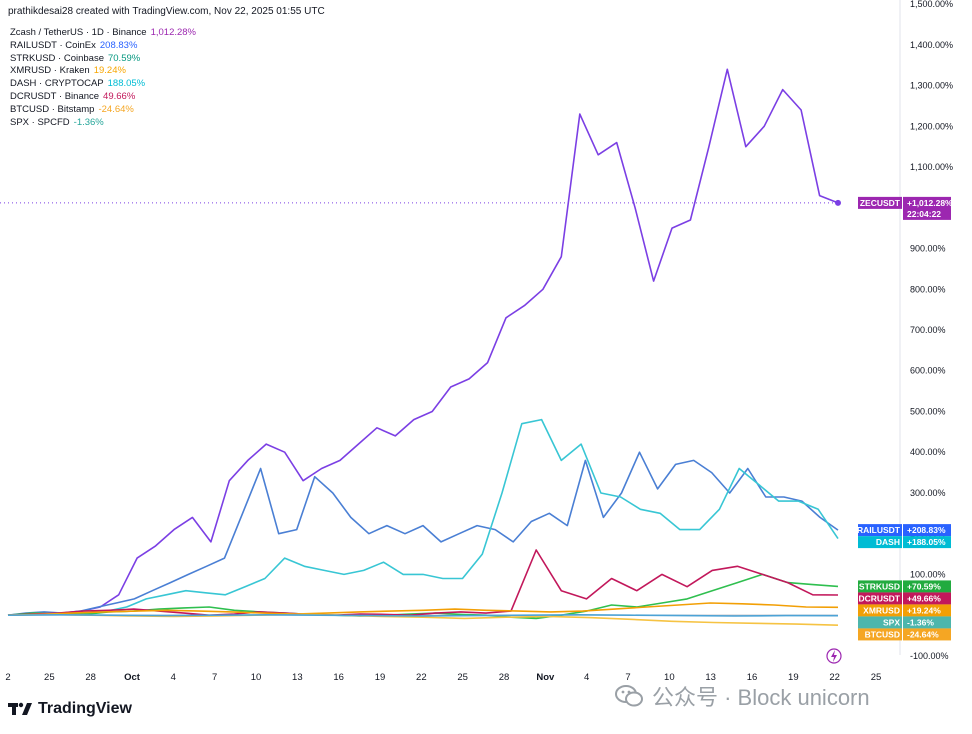  Describe the element at coordinates (124, 58) in the screenshot. I see `legend-value: 70.59%` at that location.